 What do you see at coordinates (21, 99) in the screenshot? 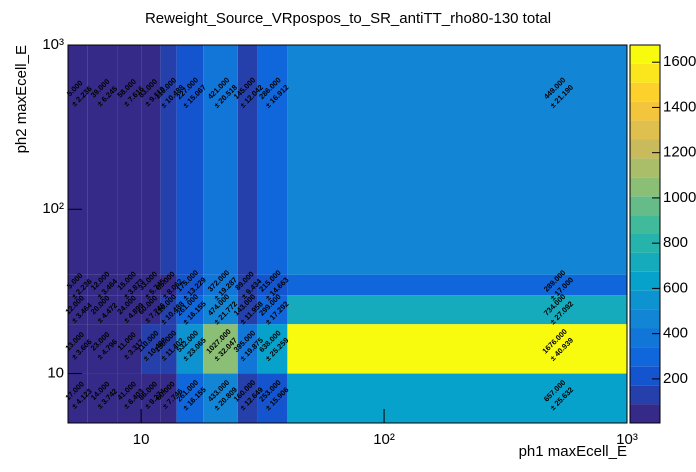
I see `y-axis-label: ph2 maxEcell_E` at bounding box center [21, 99].